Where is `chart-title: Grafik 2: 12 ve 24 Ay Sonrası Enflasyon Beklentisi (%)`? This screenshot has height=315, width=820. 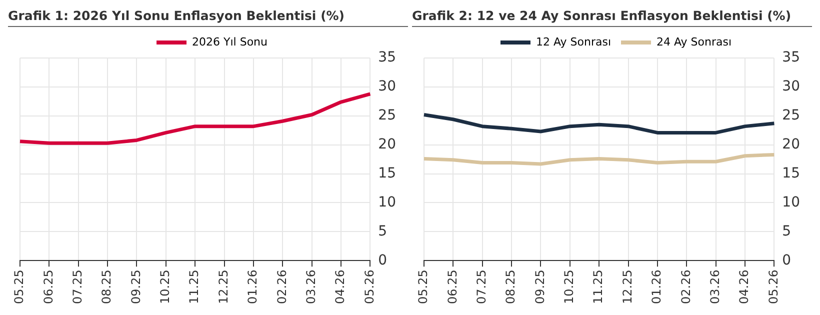
chart-title: Grafik 2: 12 ve 24 Ay Sonrası Enflasyon Beklentisi (%) is located at coordinates (612, 17).